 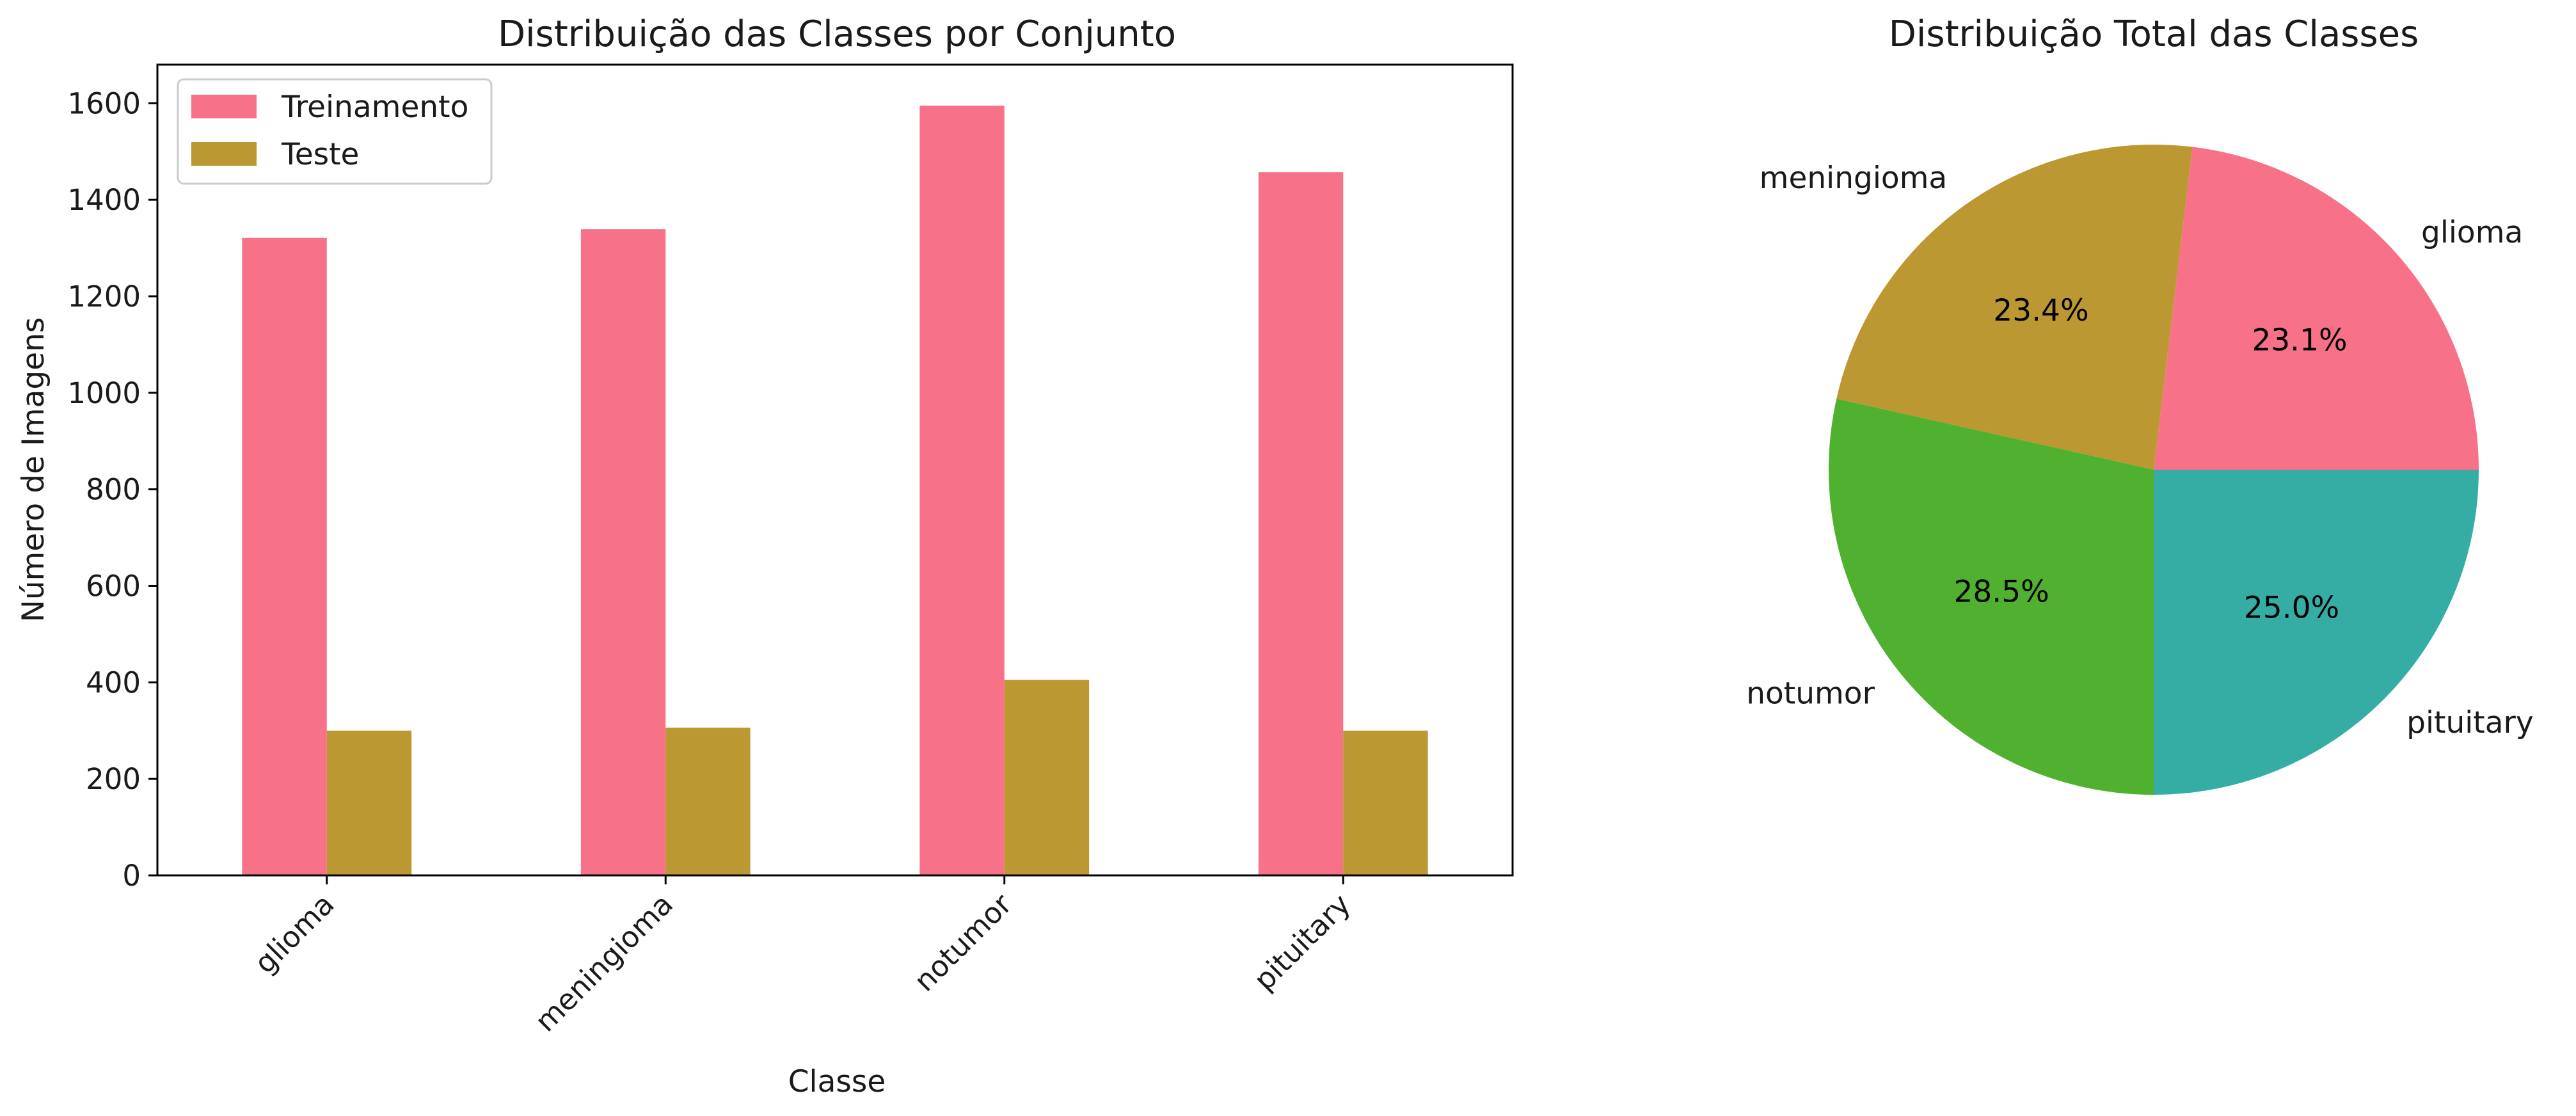 I want to click on bar-chart-title: Distribuição das Classes por Conjunto, so click(x=837, y=34).